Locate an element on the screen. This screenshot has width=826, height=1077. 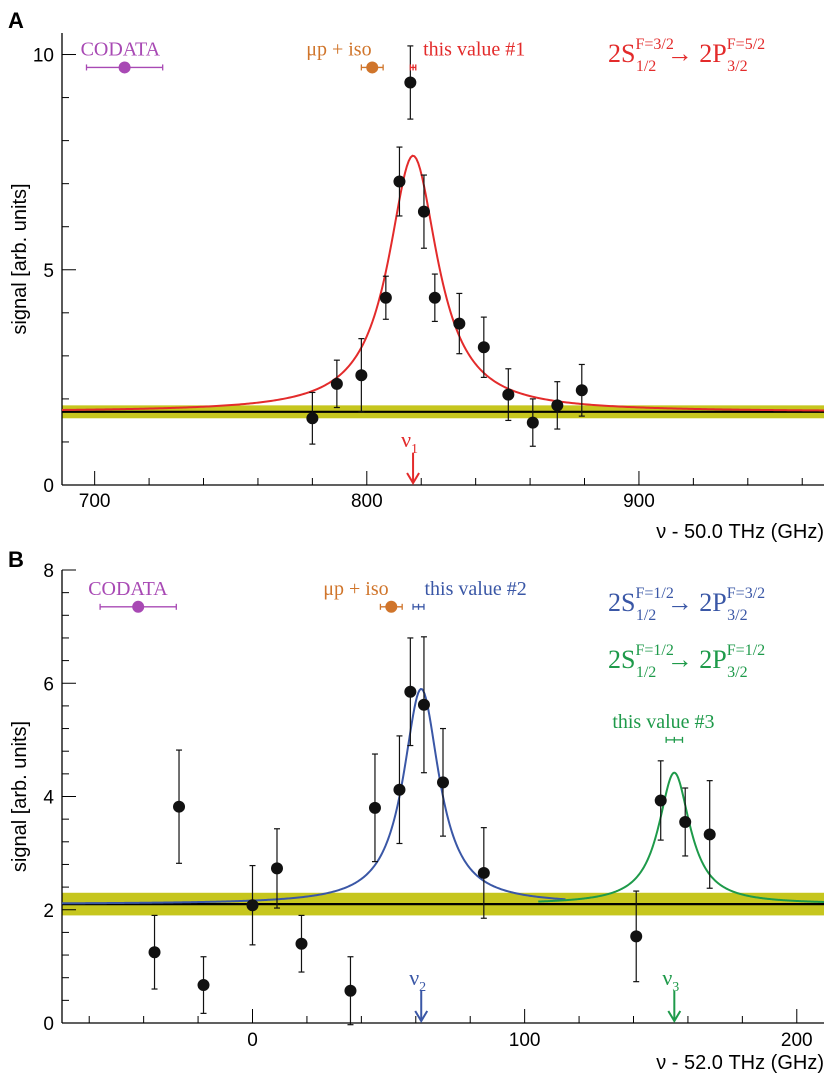
transition-label: 2SF=1/2 1/2 → 2PF=3/2 3/2 is located at coordinates (686, 604).